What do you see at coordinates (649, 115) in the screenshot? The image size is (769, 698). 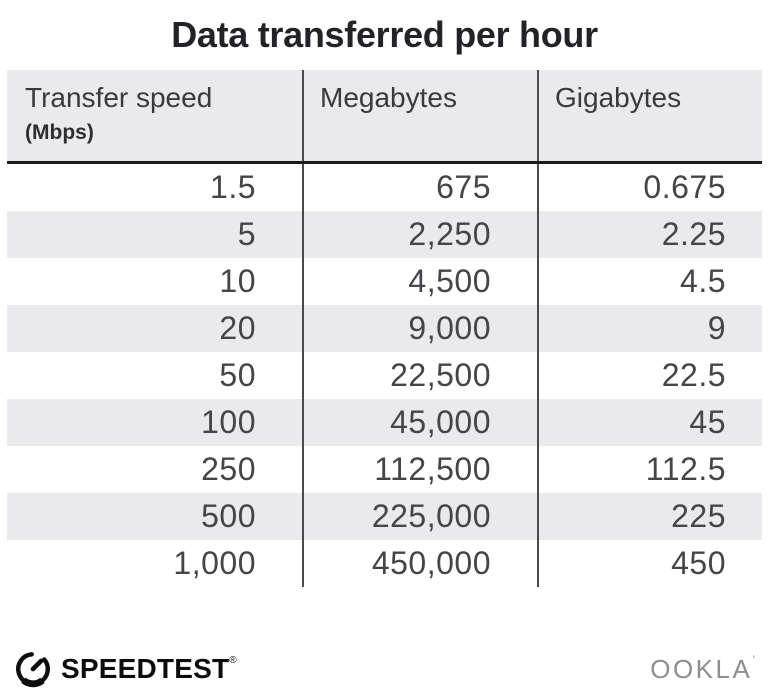 I see `column-header-gigabytes: Gigabytes` at bounding box center [649, 115].